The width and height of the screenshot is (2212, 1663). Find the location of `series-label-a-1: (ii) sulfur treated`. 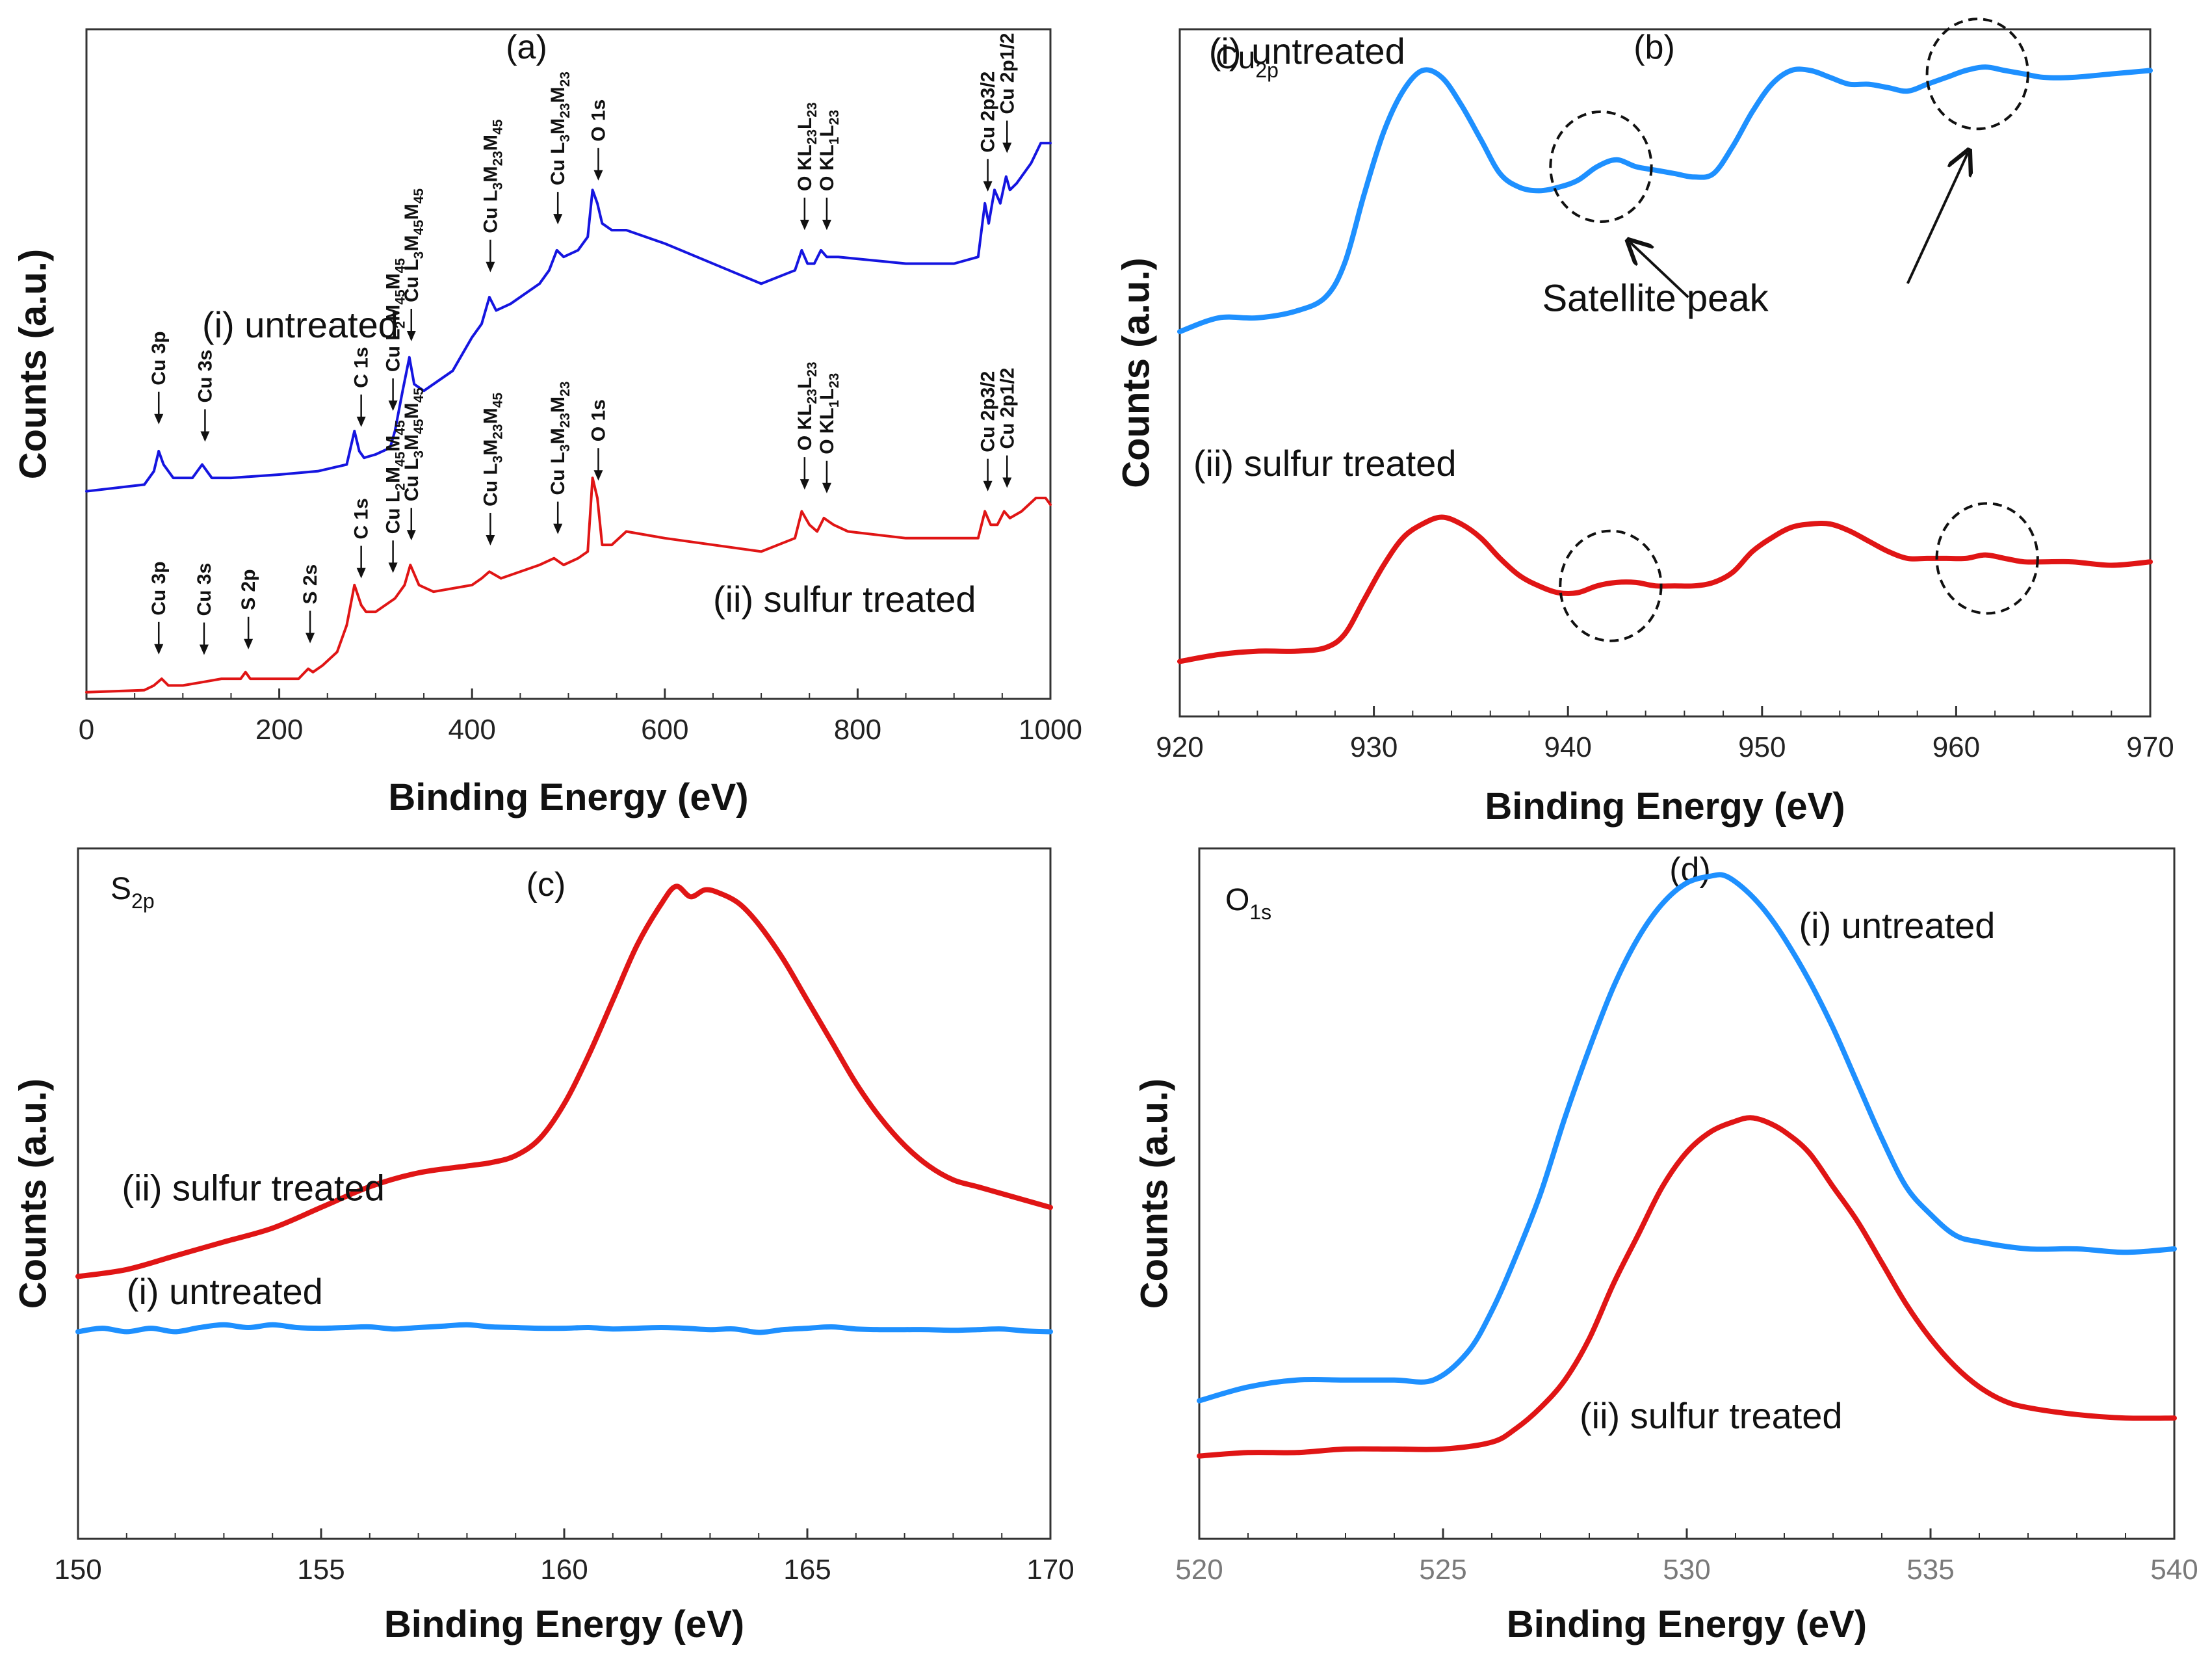

series-label-a-1: (ii) sulfur treated is located at coordinates (844, 599).